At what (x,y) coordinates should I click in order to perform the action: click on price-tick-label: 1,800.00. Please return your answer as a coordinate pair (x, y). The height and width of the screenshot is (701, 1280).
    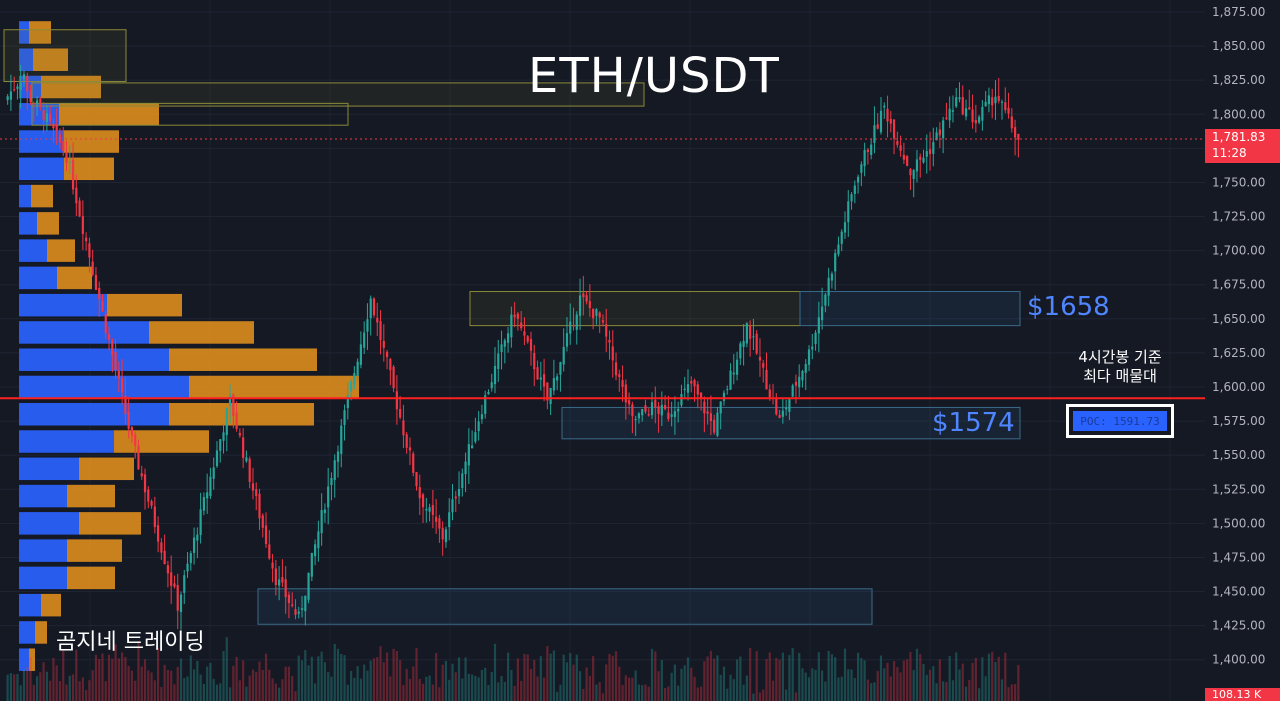
    Looking at the image, I should click on (1238, 114).